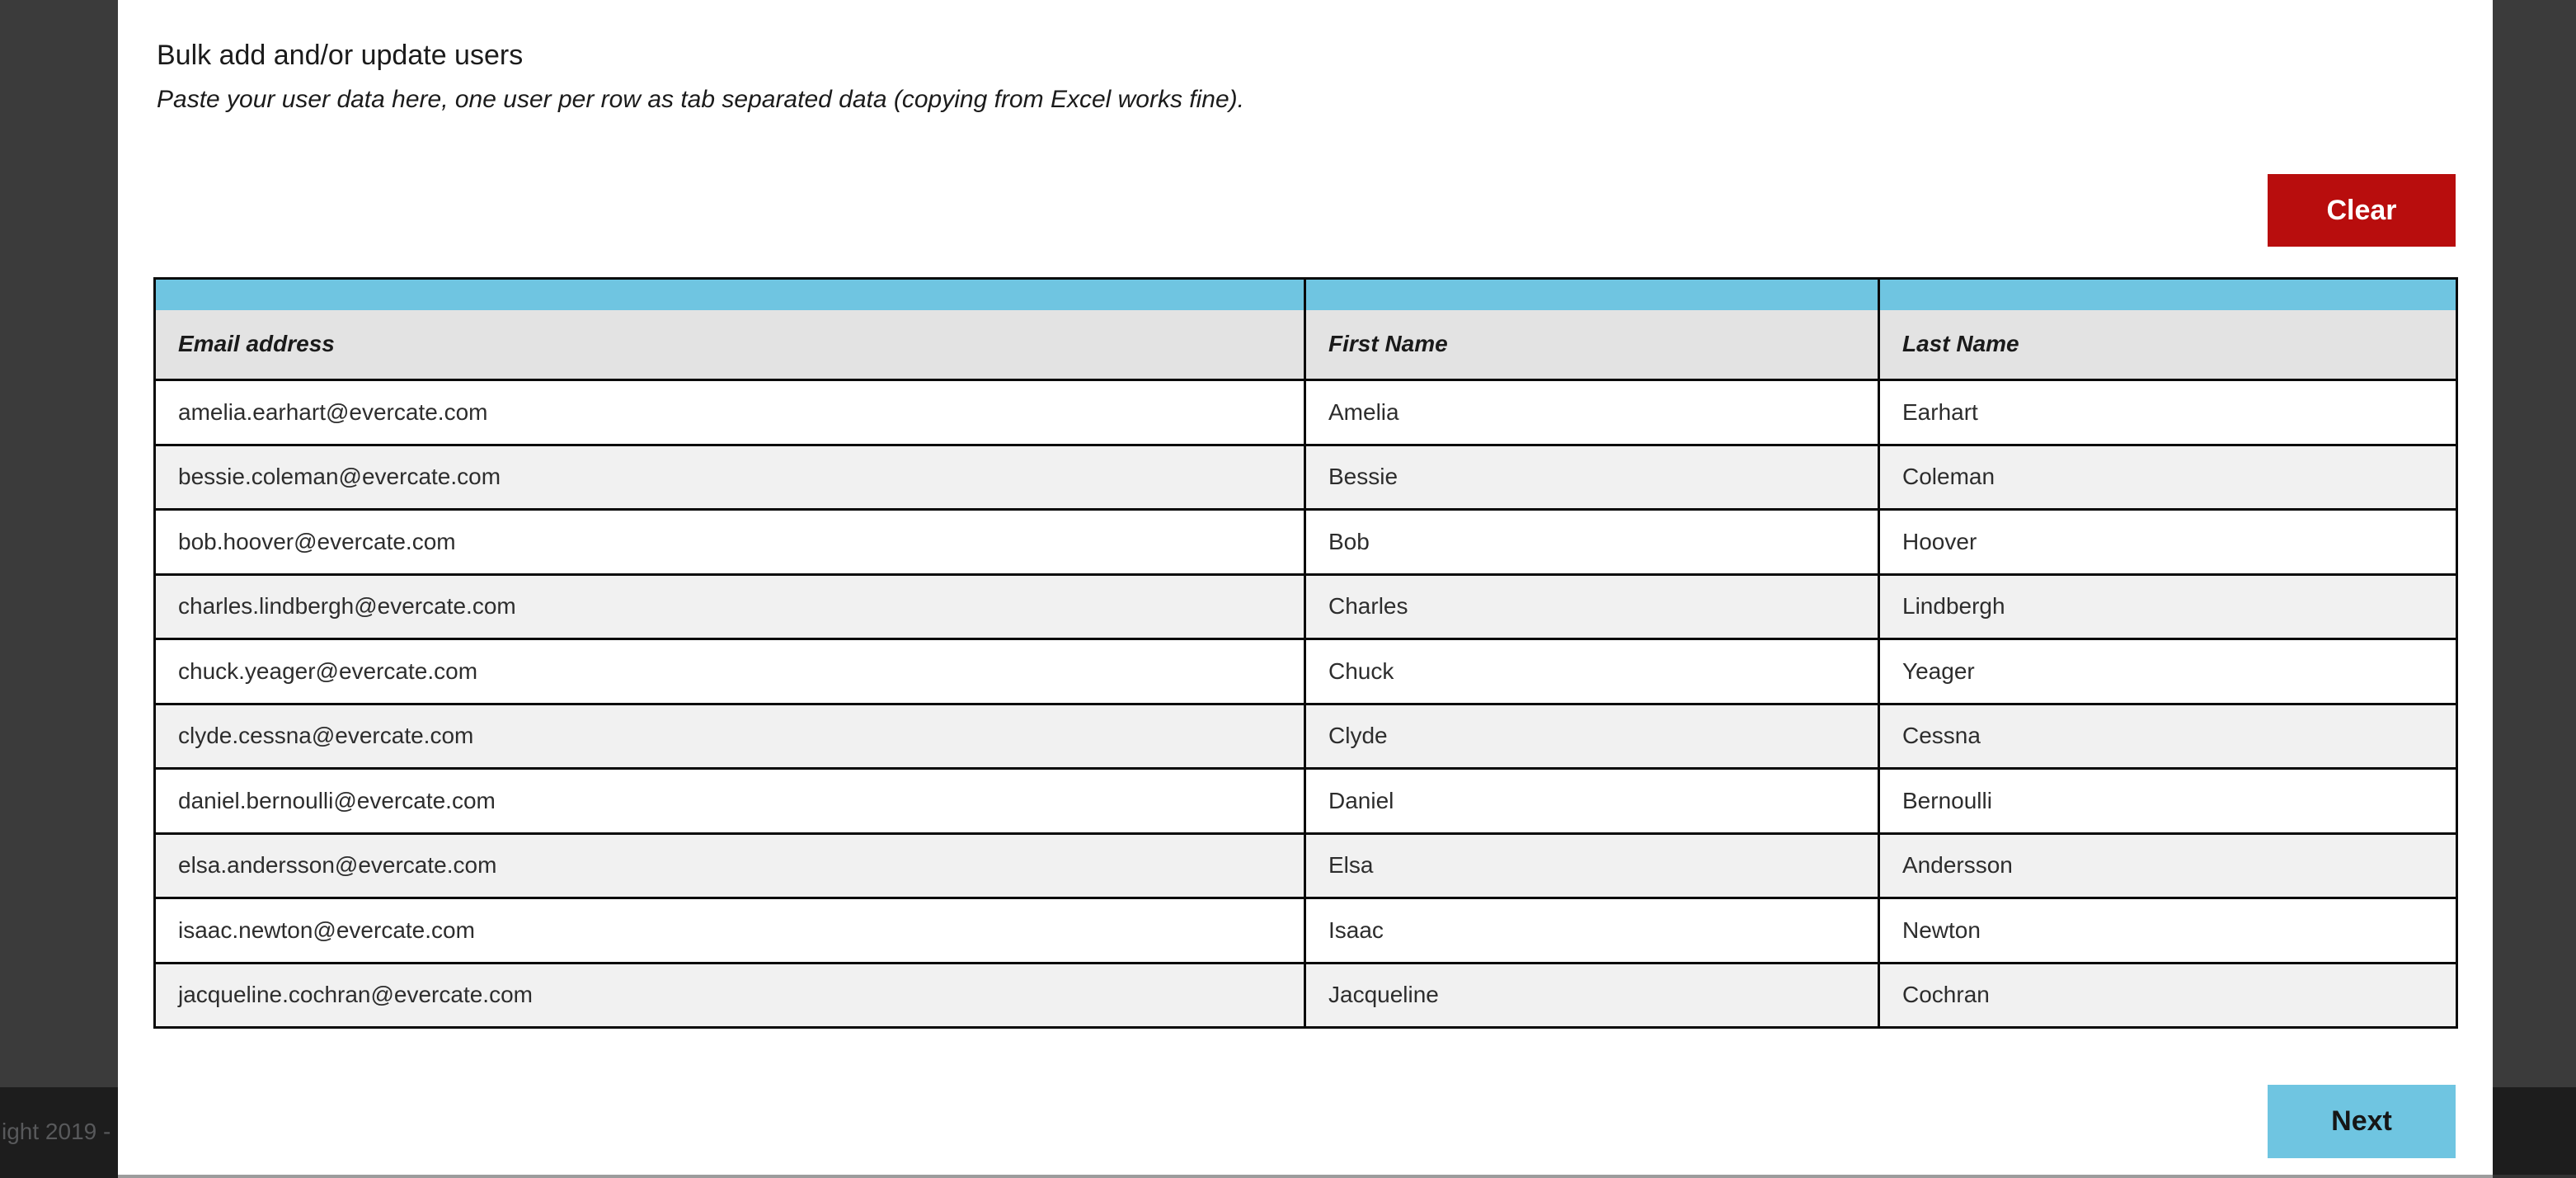  Describe the element at coordinates (729, 801) in the screenshot. I see `email-cell: daniel.bernoulli@evercate.com` at that location.